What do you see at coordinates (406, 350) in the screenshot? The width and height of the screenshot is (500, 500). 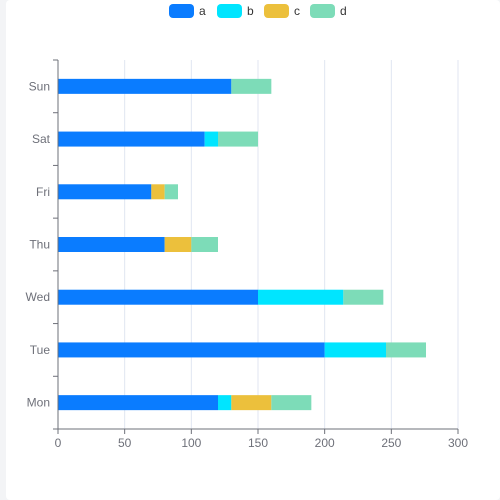 I see `bar-d-tue` at bounding box center [406, 350].